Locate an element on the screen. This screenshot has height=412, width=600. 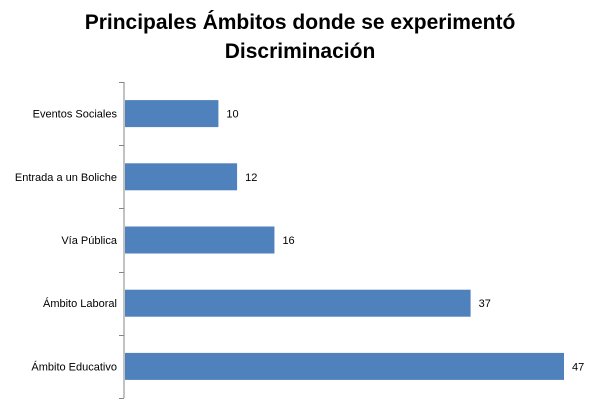
category-tick-label: Vía Pública is located at coordinates (89, 241).